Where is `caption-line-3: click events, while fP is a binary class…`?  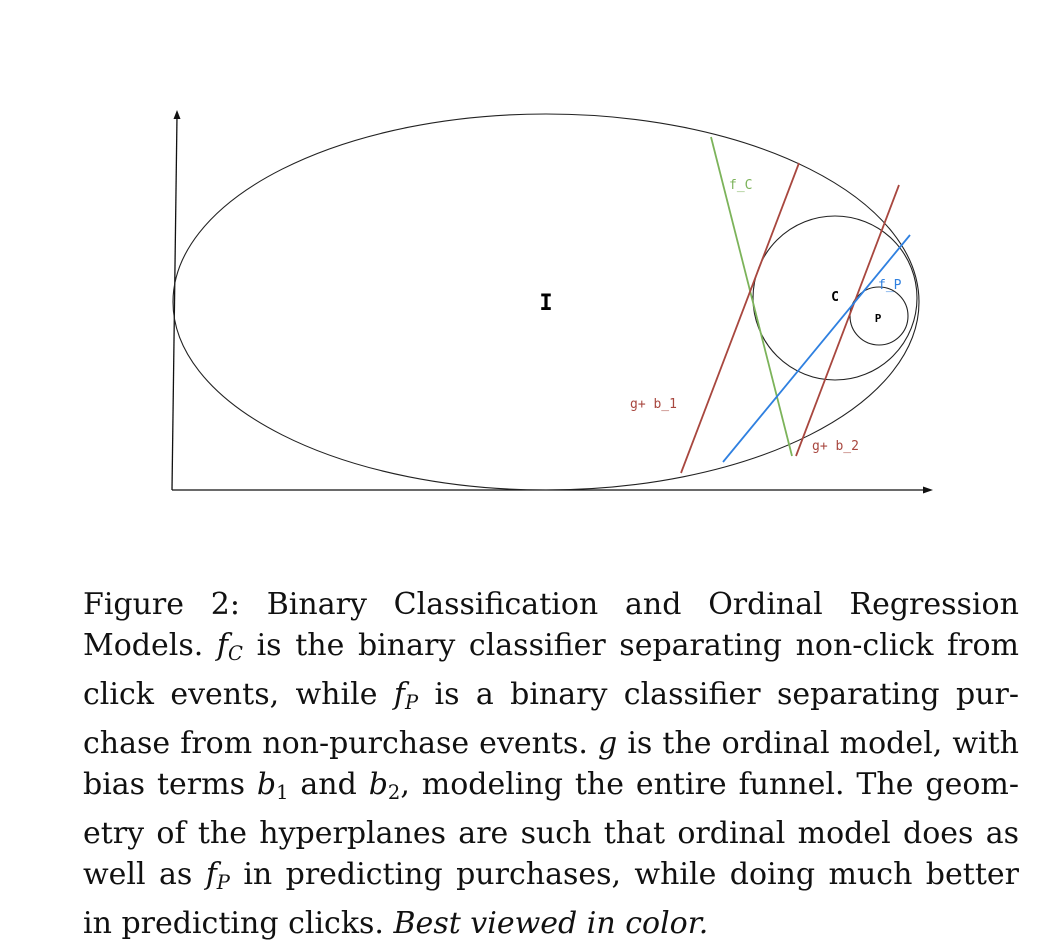
caption-line-3: click events, while fP is a binary class… is located at coordinates (551, 698).